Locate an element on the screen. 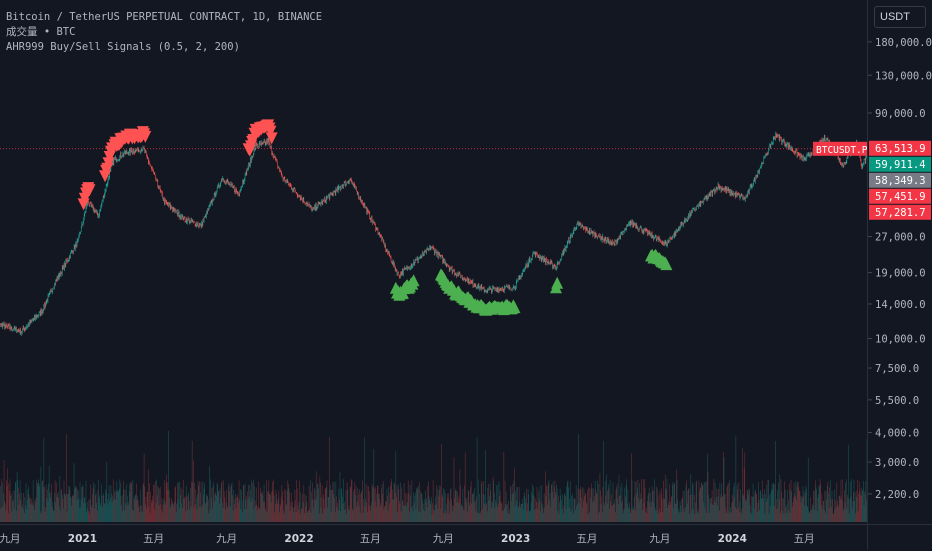  y-tick-label: 19,000.0 is located at coordinates (900, 274).